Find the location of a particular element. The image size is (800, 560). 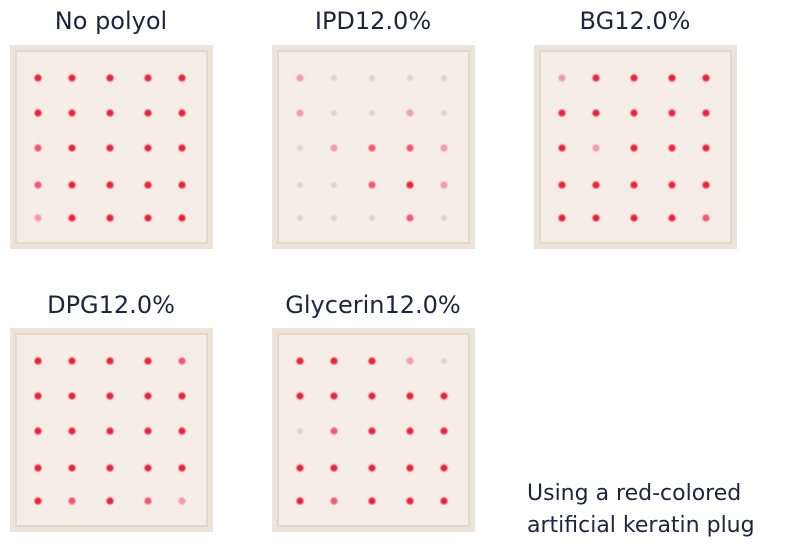

panel-title: No polyol is located at coordinates (111, 21).